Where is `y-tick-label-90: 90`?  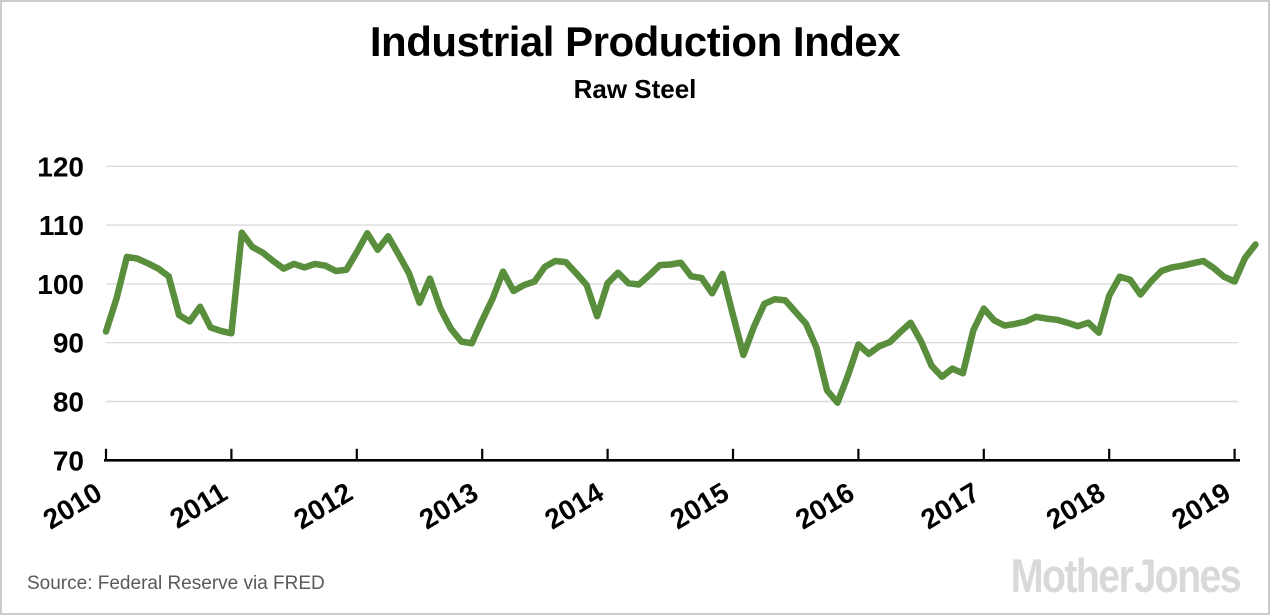
y-tick-label-90: 90 is located at coordinates (68, 343).